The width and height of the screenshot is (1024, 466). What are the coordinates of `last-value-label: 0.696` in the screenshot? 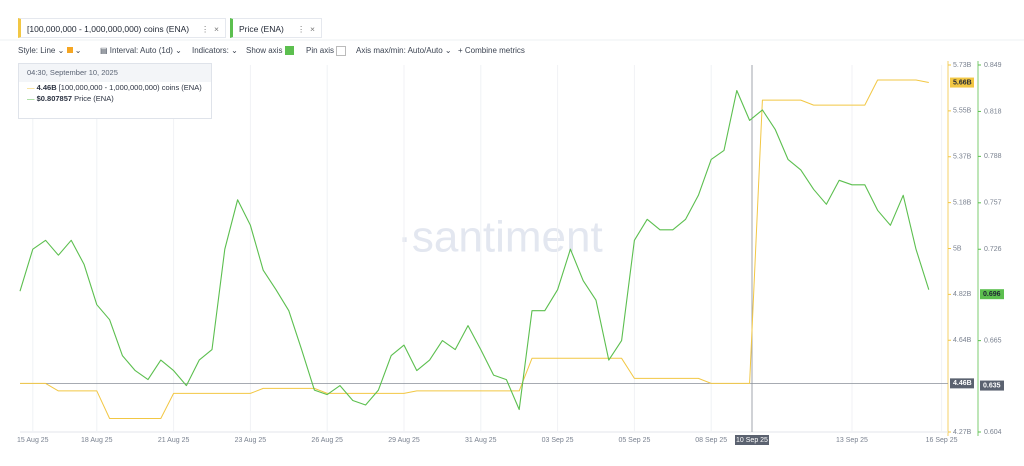 It's located at (992, 294).